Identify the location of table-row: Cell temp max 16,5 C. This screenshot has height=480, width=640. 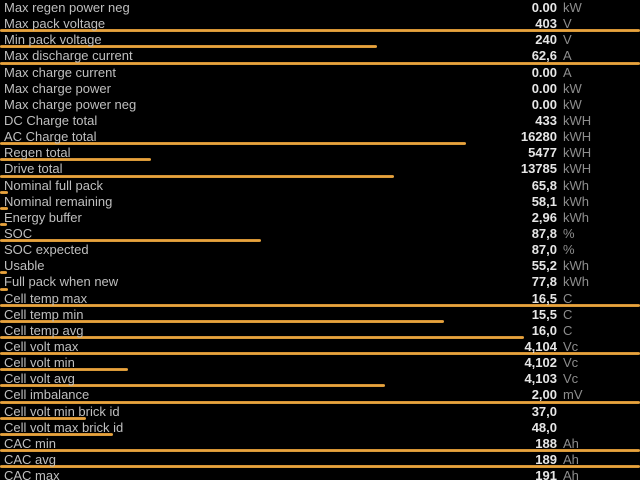
(320, 299).